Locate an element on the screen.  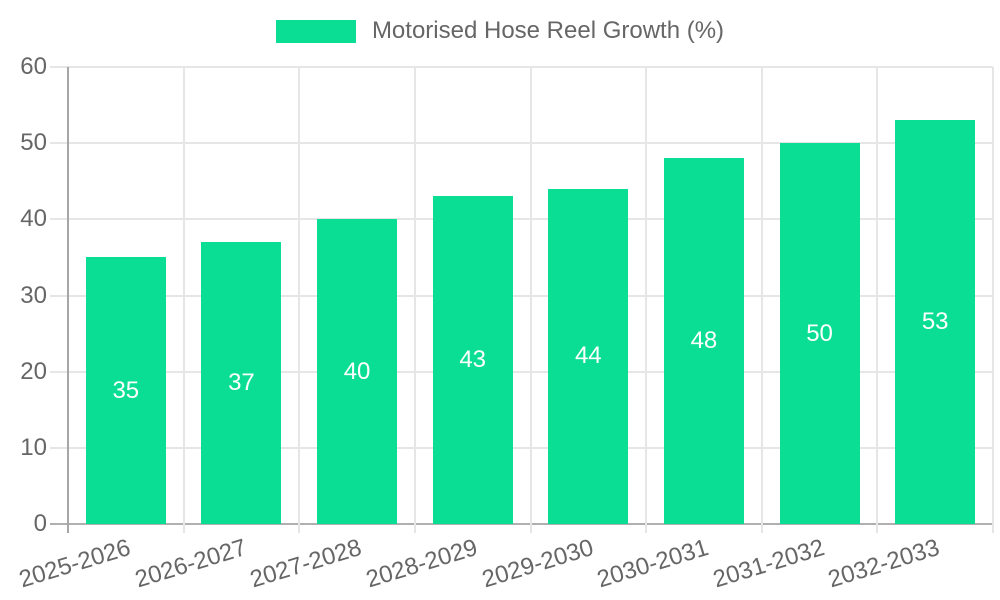
bar-value-label: 35 is located at coordinates (126, 390).